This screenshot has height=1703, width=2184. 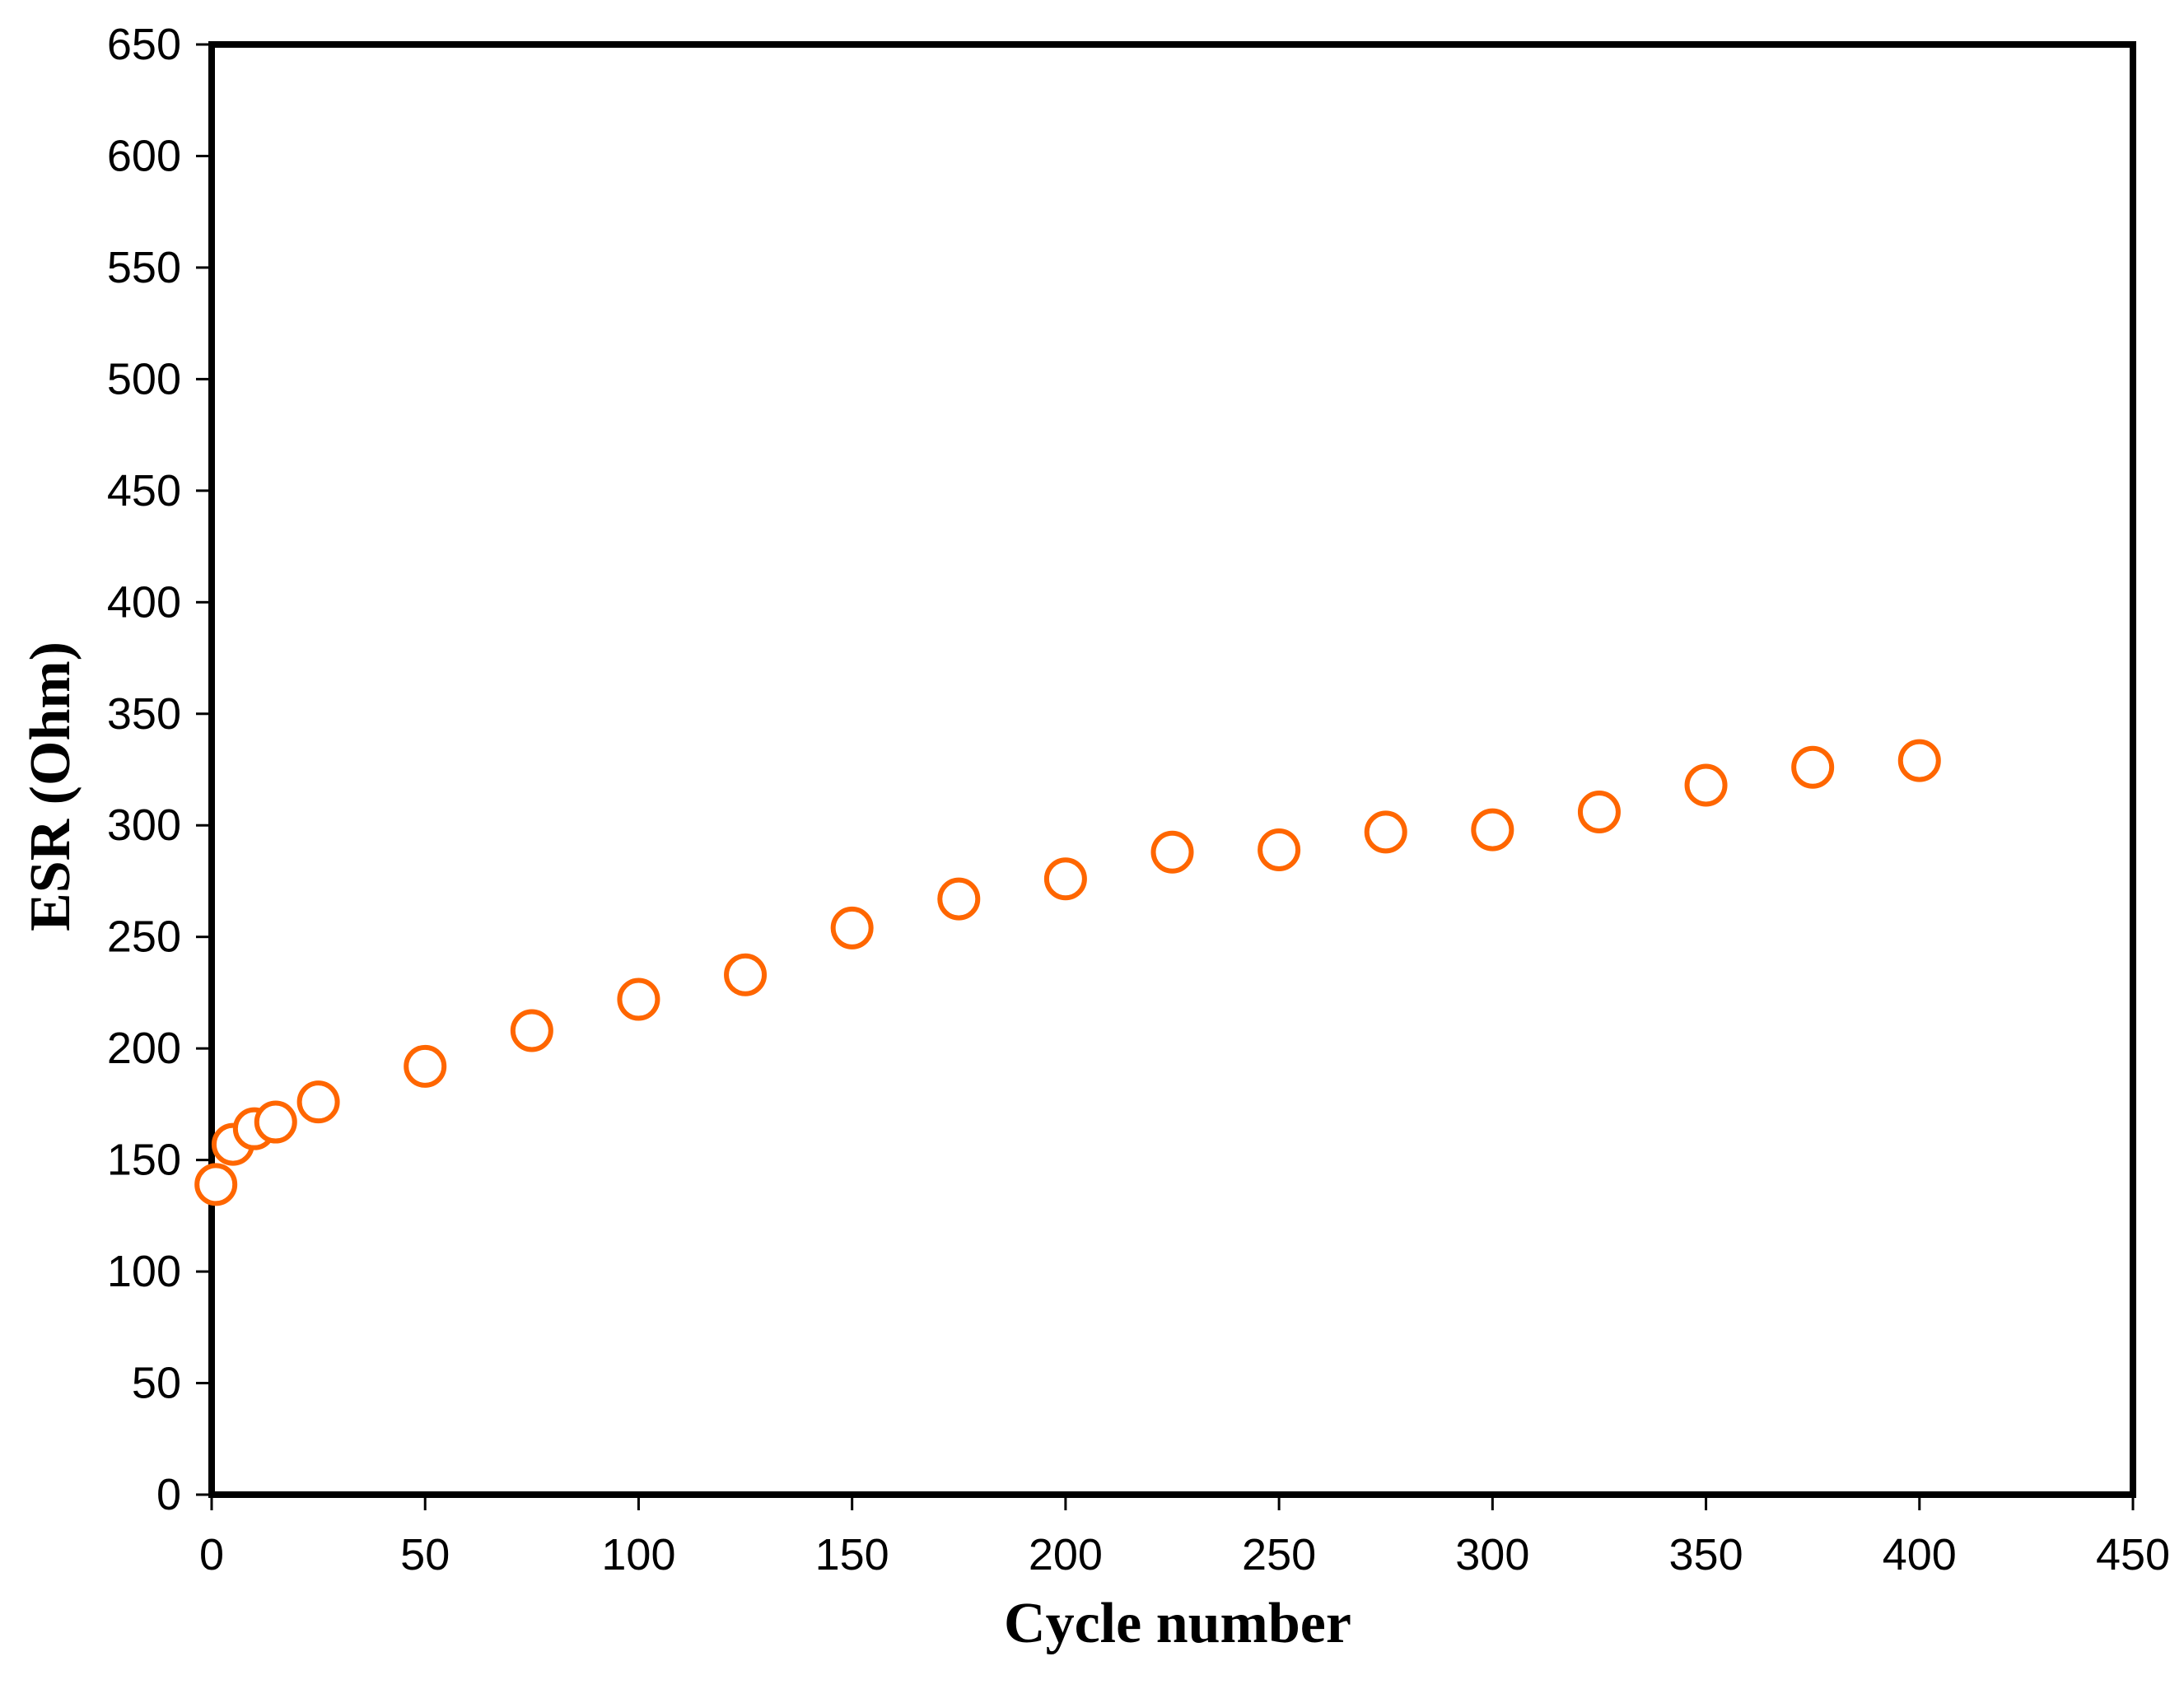 What do you see at coordinates (144, 1271) in the screenshot?
I see `y-tick-label: 100` at bounding box center [144, 1271].